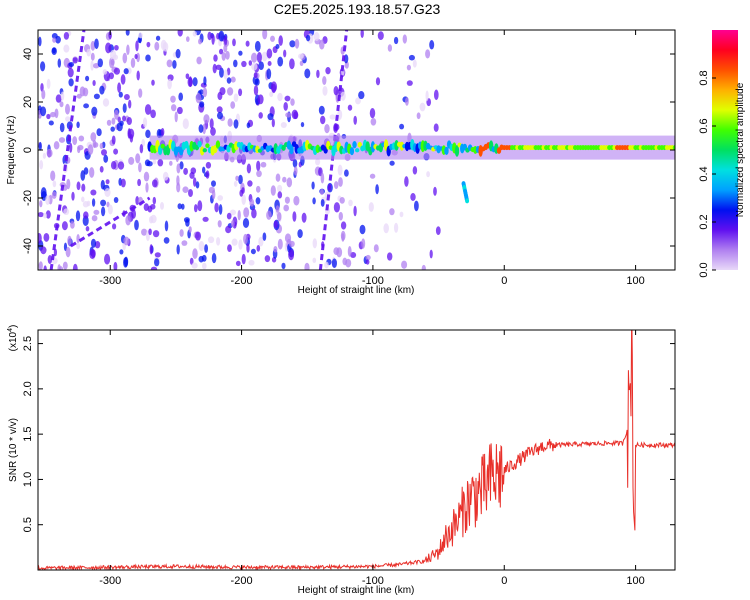 Image resolution: width=750 pixels, height=600 pixels. I want to click on y-tick-label: -40, so click(28, 246).